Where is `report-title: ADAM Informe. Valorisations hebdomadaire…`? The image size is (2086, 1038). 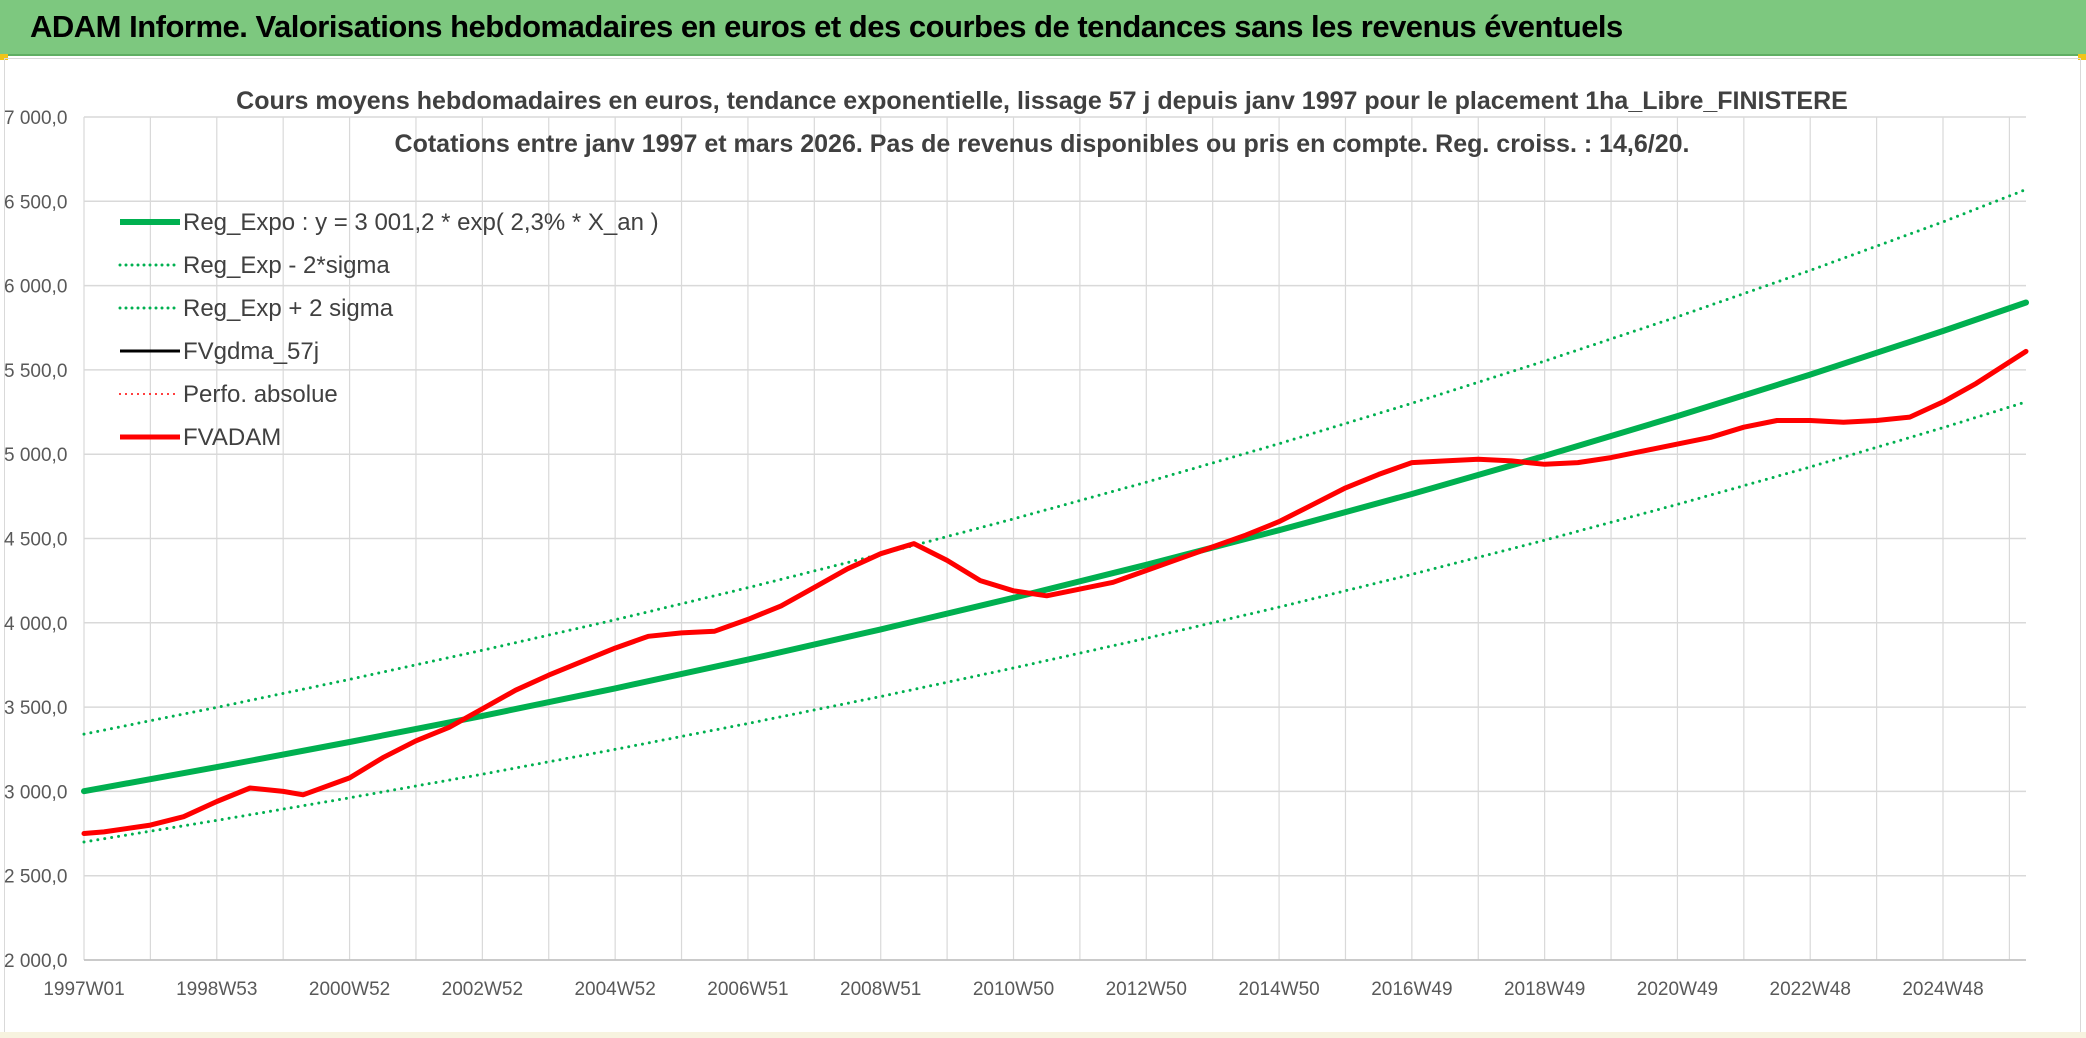
report-title: ADAM Informe. Valorisations hebdomadaire… is located at coordinates (826, 26).